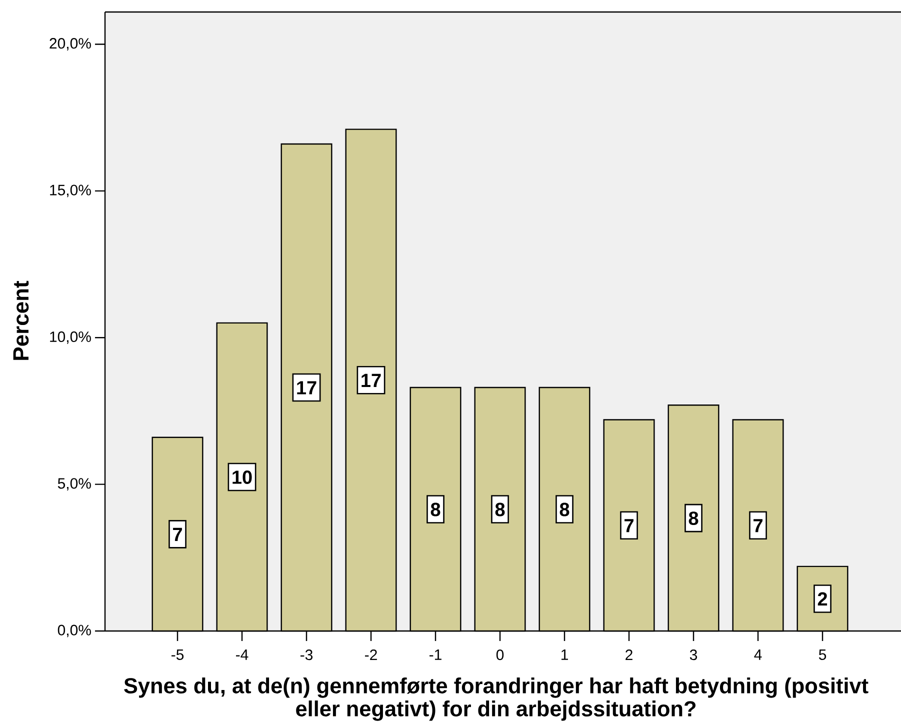  What do you see at coordinates (496, 699) in the screenshot?
I see `x-axis-title: Synes du, at de(n) gennemførte forandringer har haft betydning (positivt eller negativt) for din arbejdssituation?` at bounding box center [496, 699].